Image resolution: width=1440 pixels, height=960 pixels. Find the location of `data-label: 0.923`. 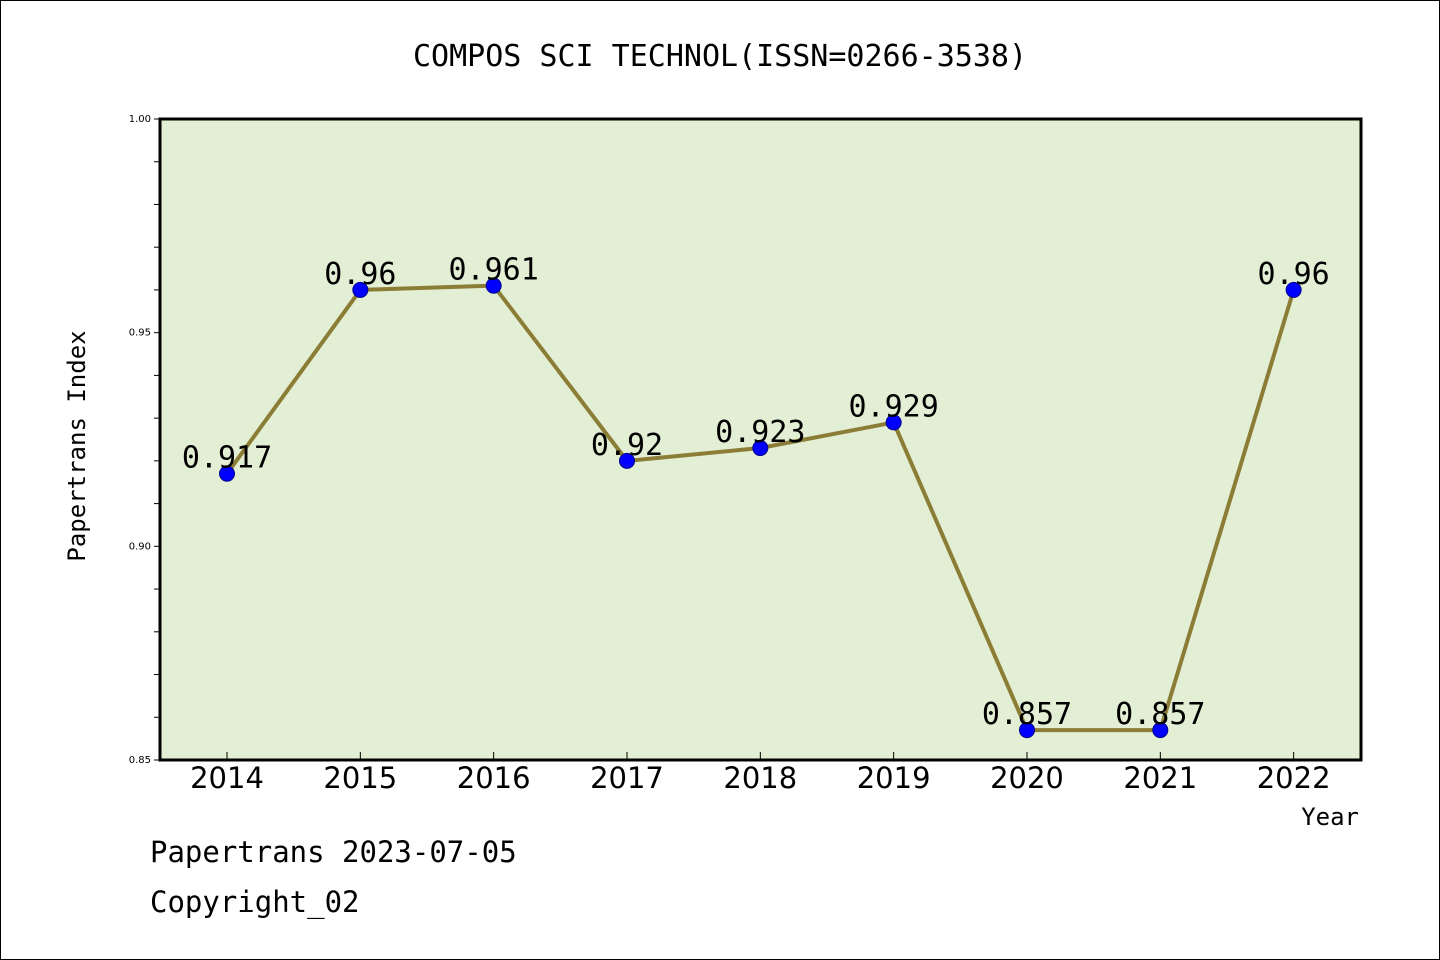

data-label: 0.923 is located at coordinates (760, 432).